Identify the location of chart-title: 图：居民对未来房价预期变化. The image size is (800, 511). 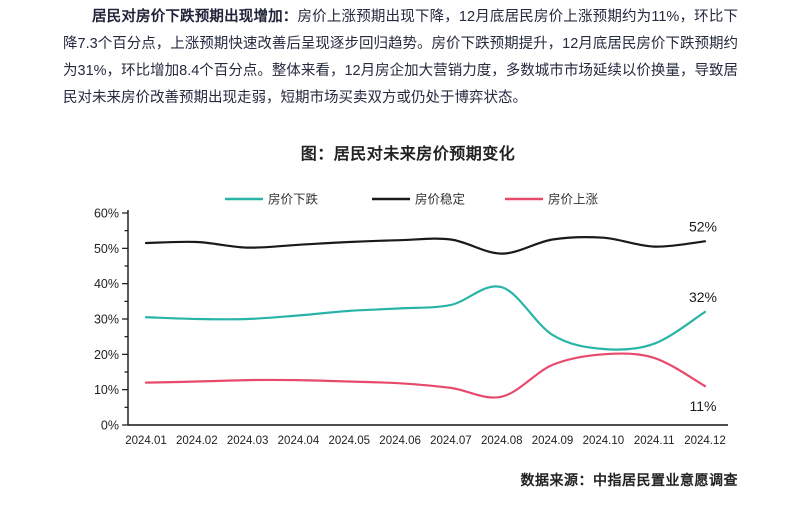
(408, 154).